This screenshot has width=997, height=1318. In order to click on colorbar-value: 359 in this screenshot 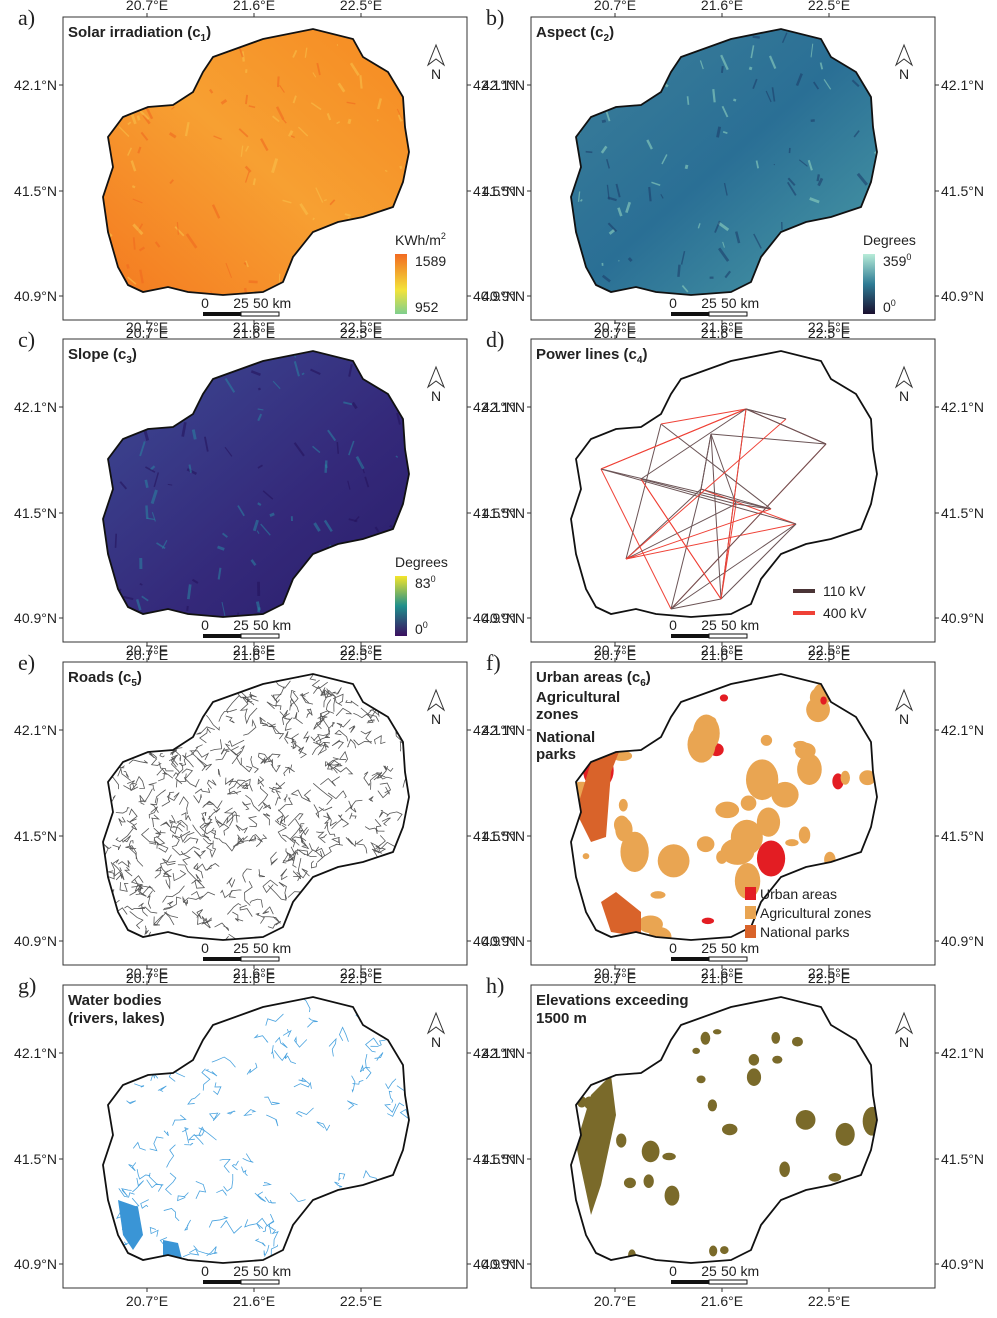, I will do `click(895, 261)`.